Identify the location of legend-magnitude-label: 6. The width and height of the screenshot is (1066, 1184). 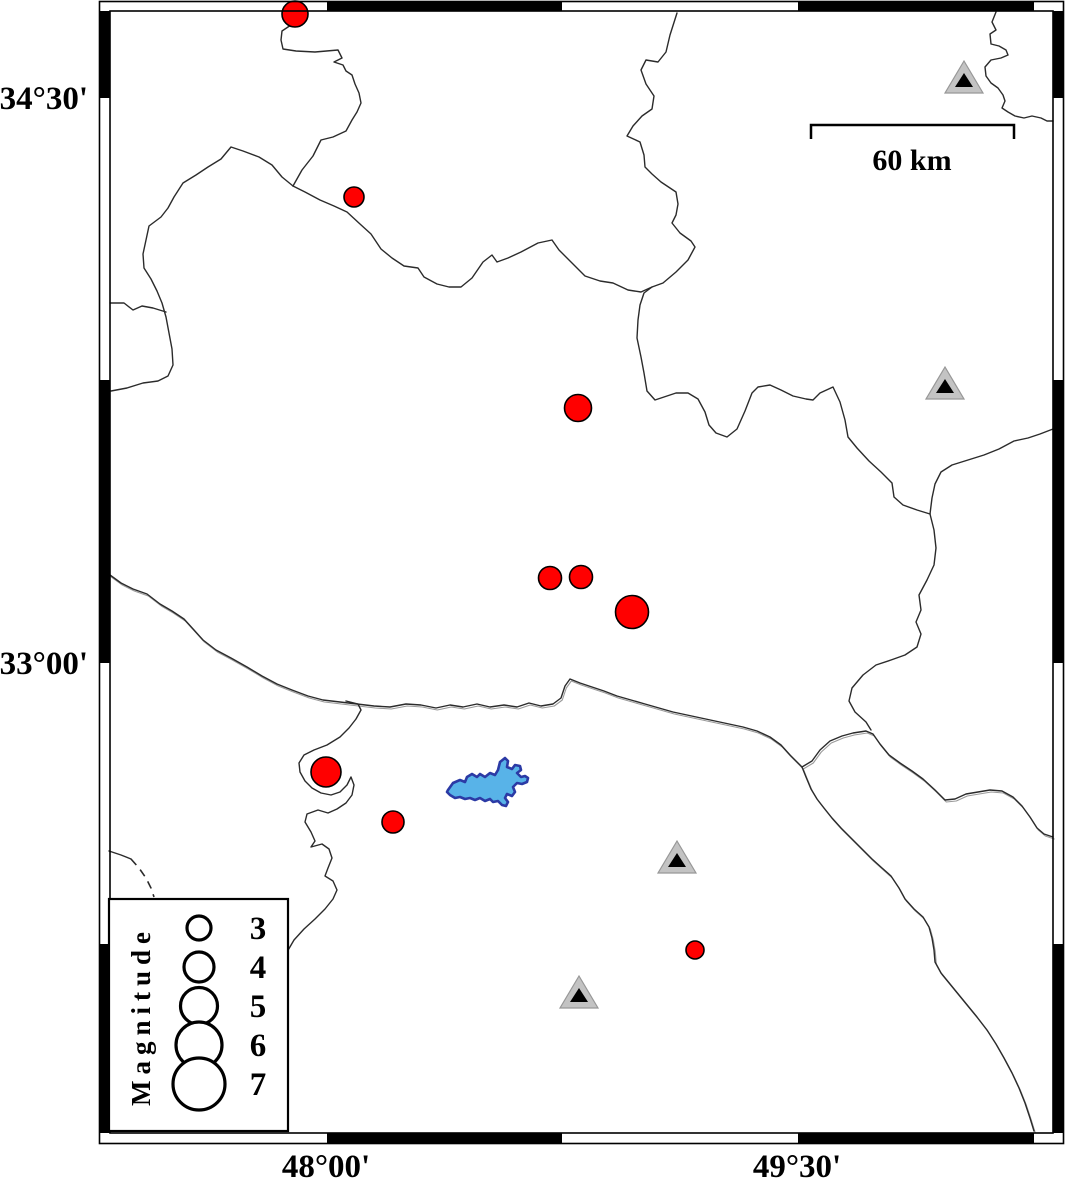
(258, 1046).